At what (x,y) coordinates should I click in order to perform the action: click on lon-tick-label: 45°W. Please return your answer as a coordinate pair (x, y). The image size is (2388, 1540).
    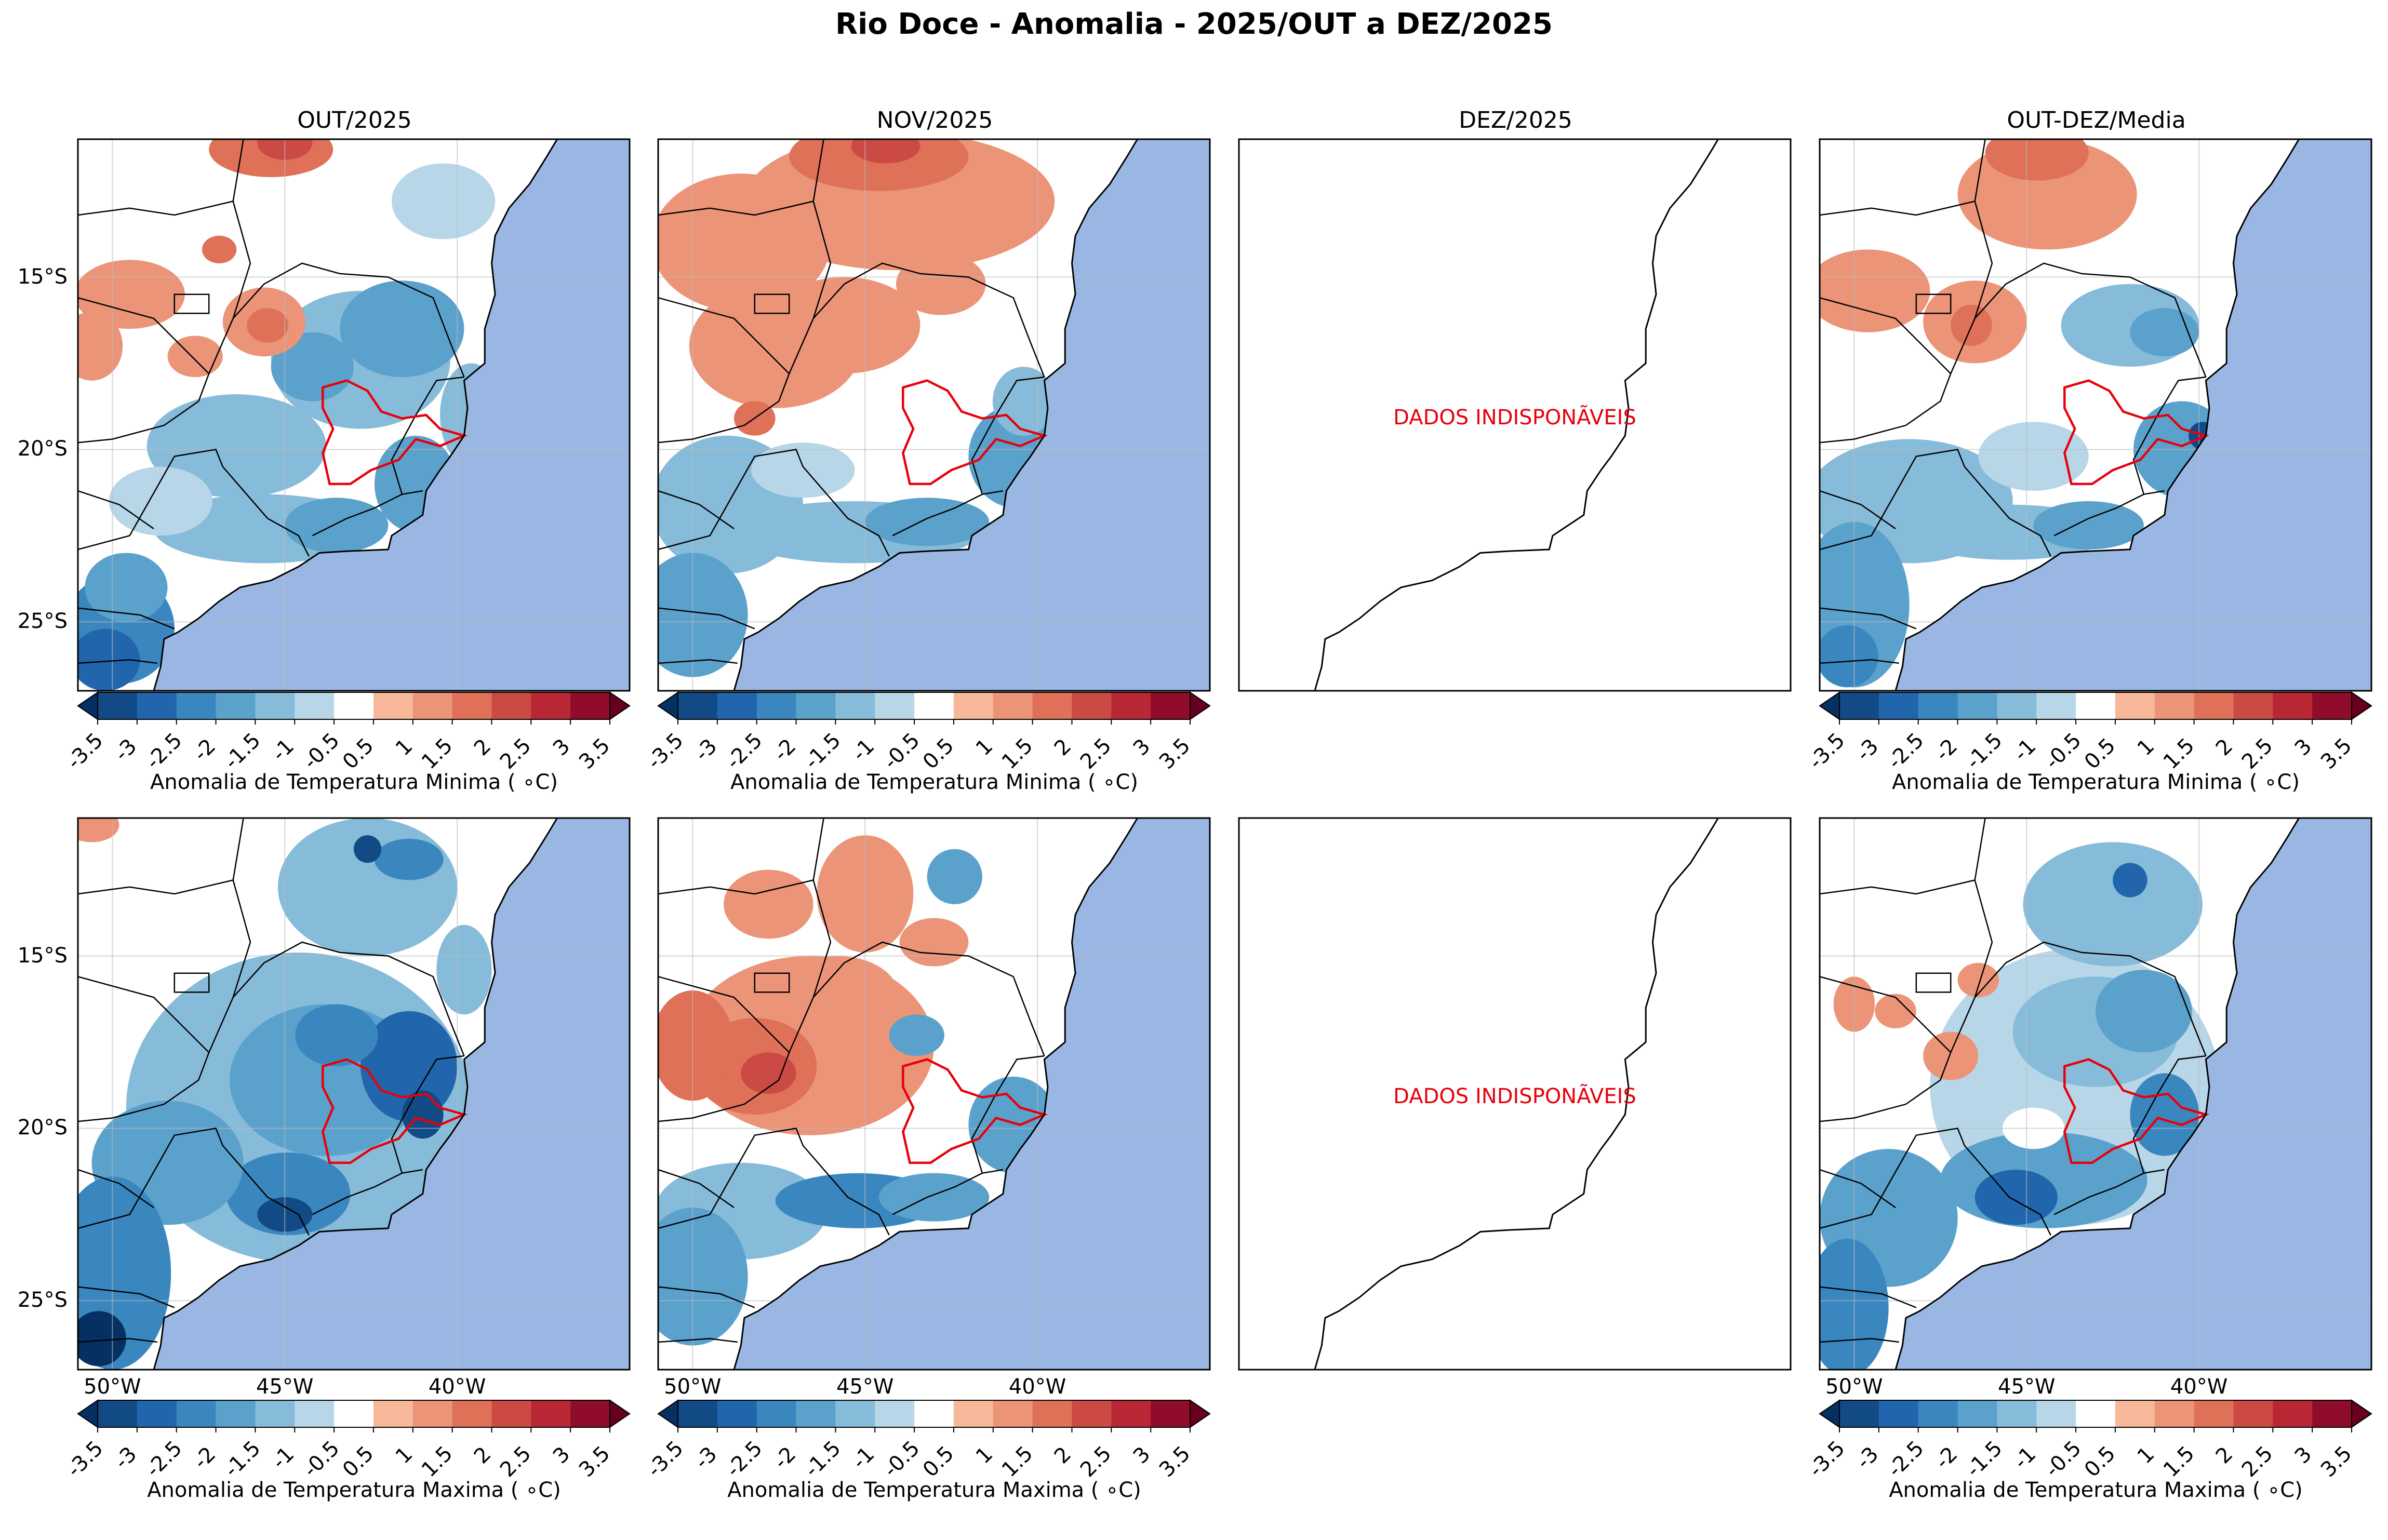
    Looking at the image, I should click on (2027, 1387).